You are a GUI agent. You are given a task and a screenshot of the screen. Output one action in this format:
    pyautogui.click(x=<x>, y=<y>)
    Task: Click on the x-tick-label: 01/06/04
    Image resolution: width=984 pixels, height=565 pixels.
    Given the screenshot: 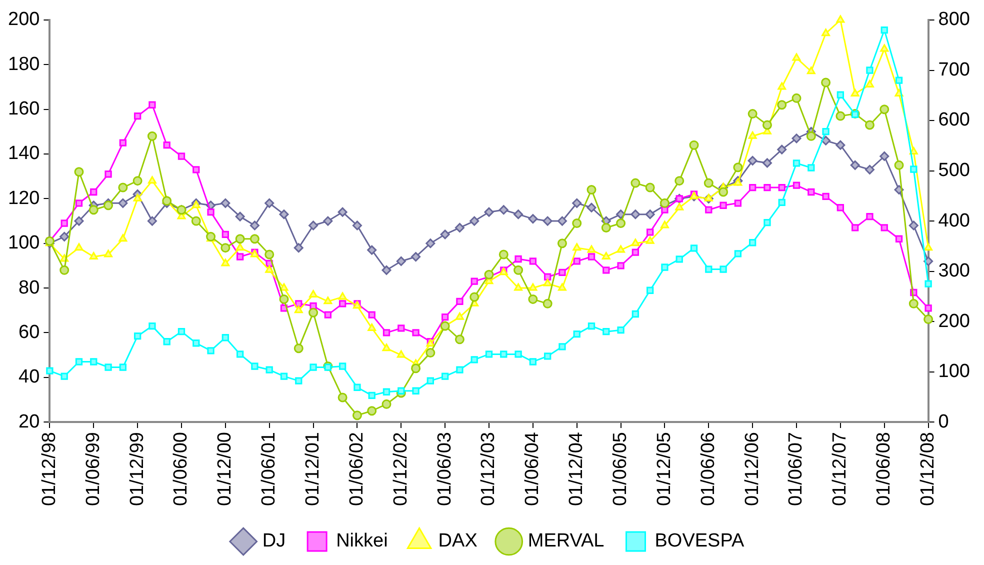 What is the action you would take?
    pyautogui.click(x=533, y=469)
    